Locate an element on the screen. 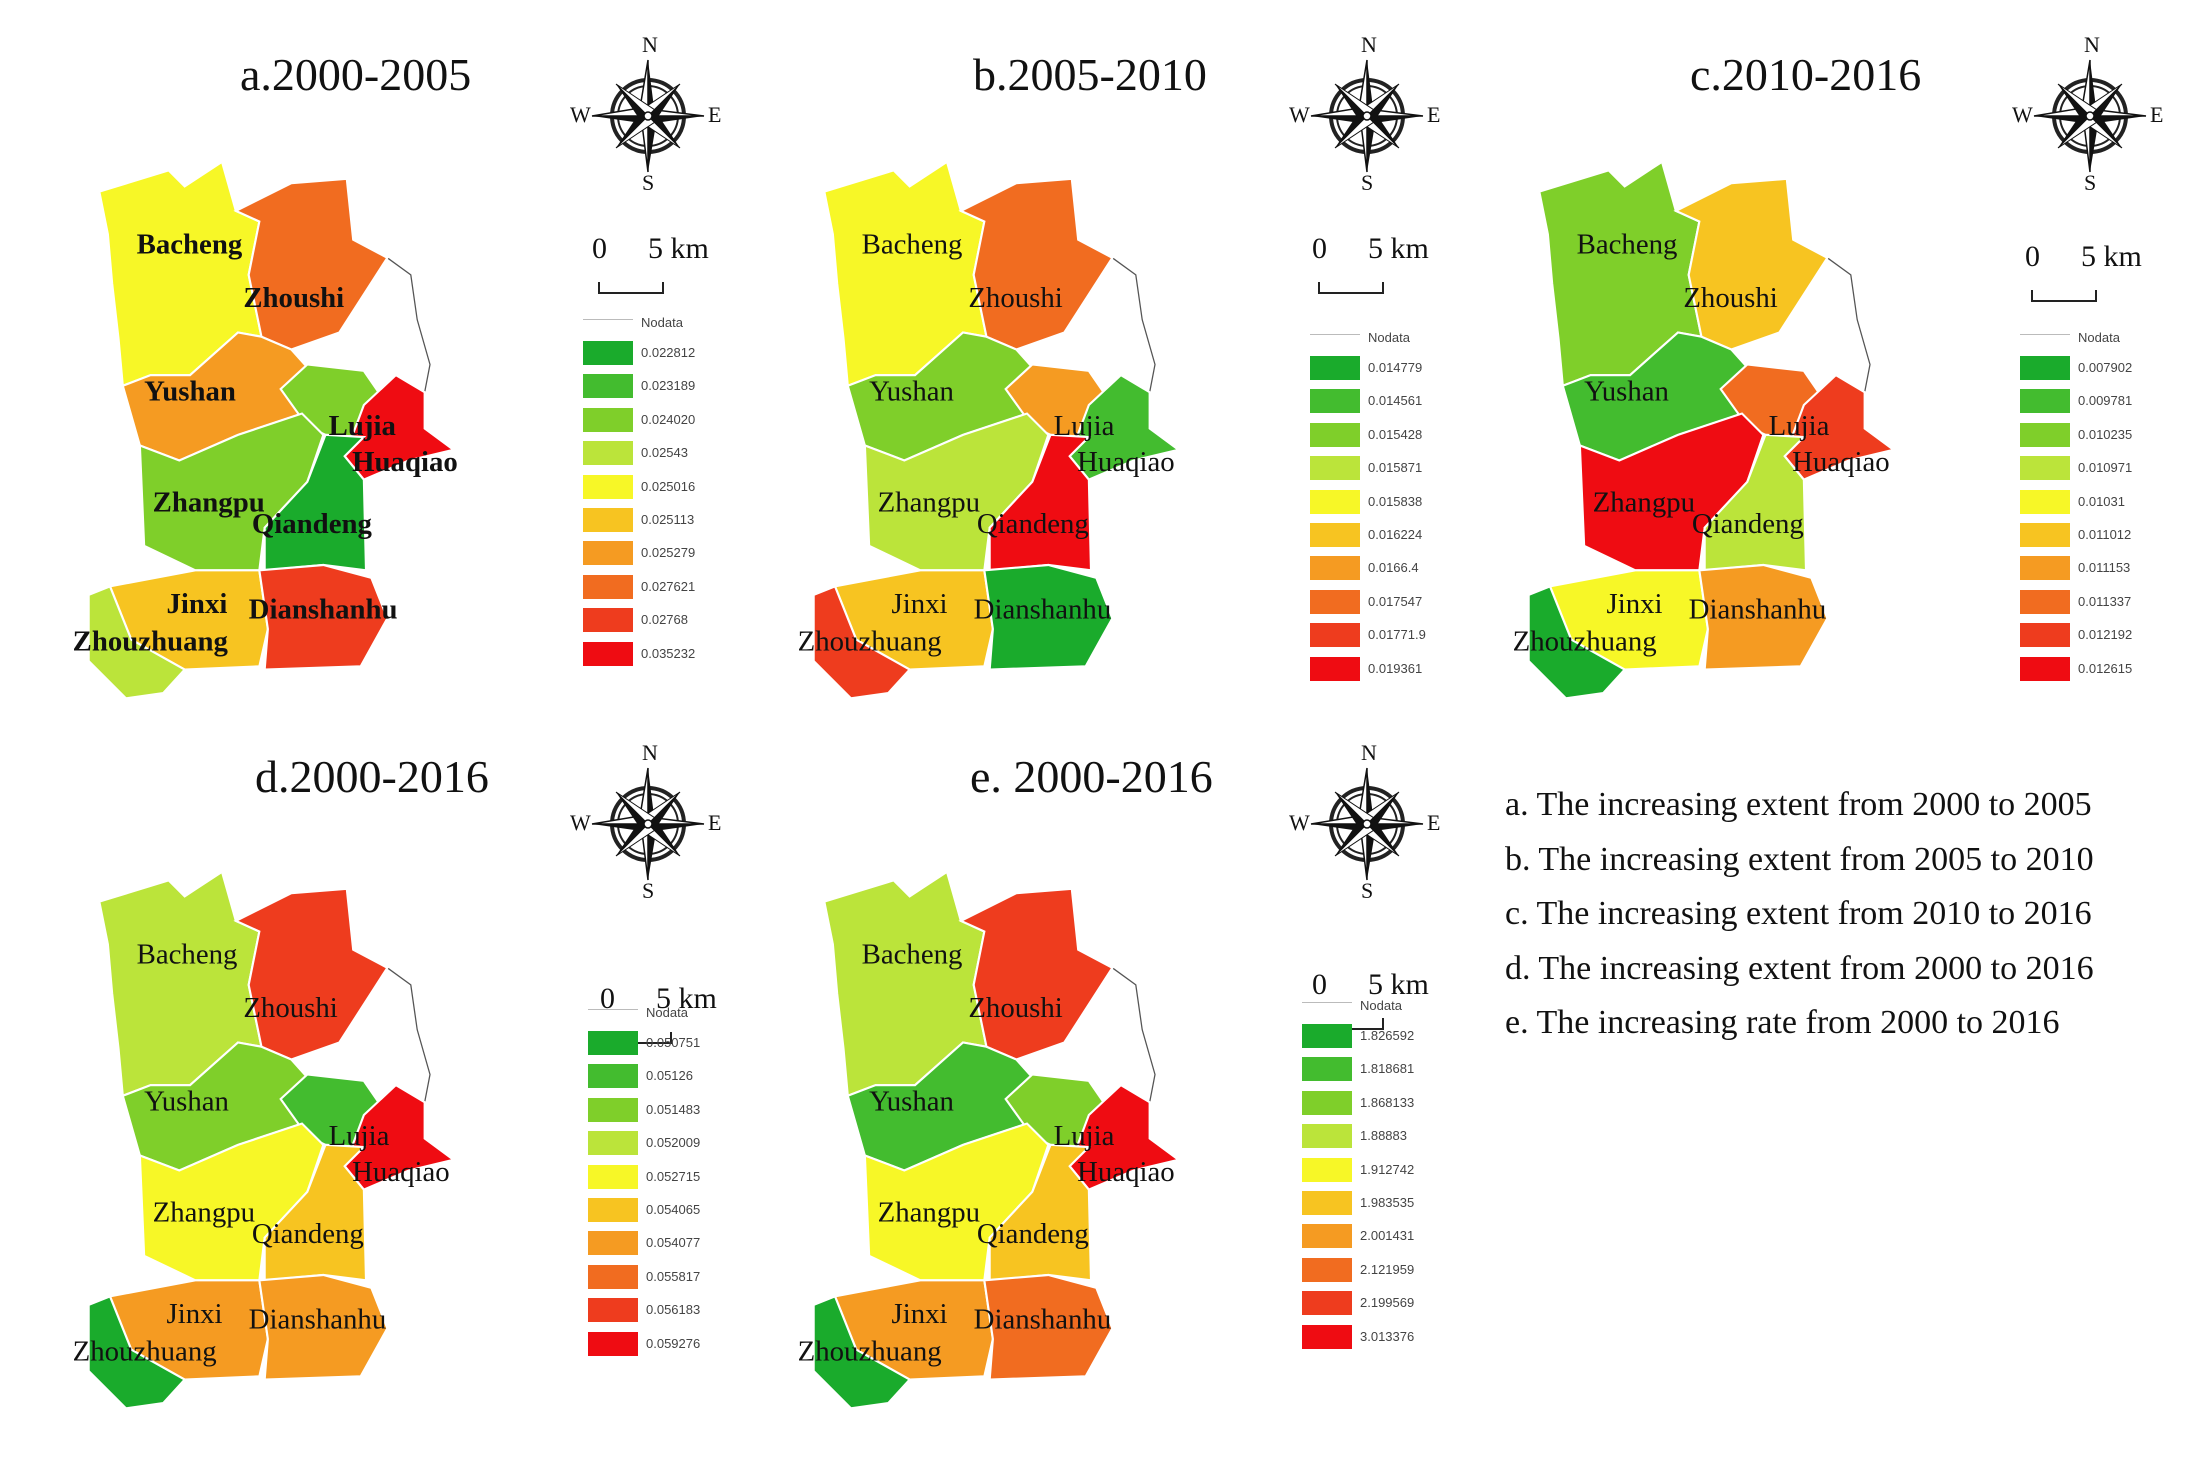 The height and width of the screenshot is (1482, 2205). legend-row: 0.014561 is located at coordinates (1375, 401).